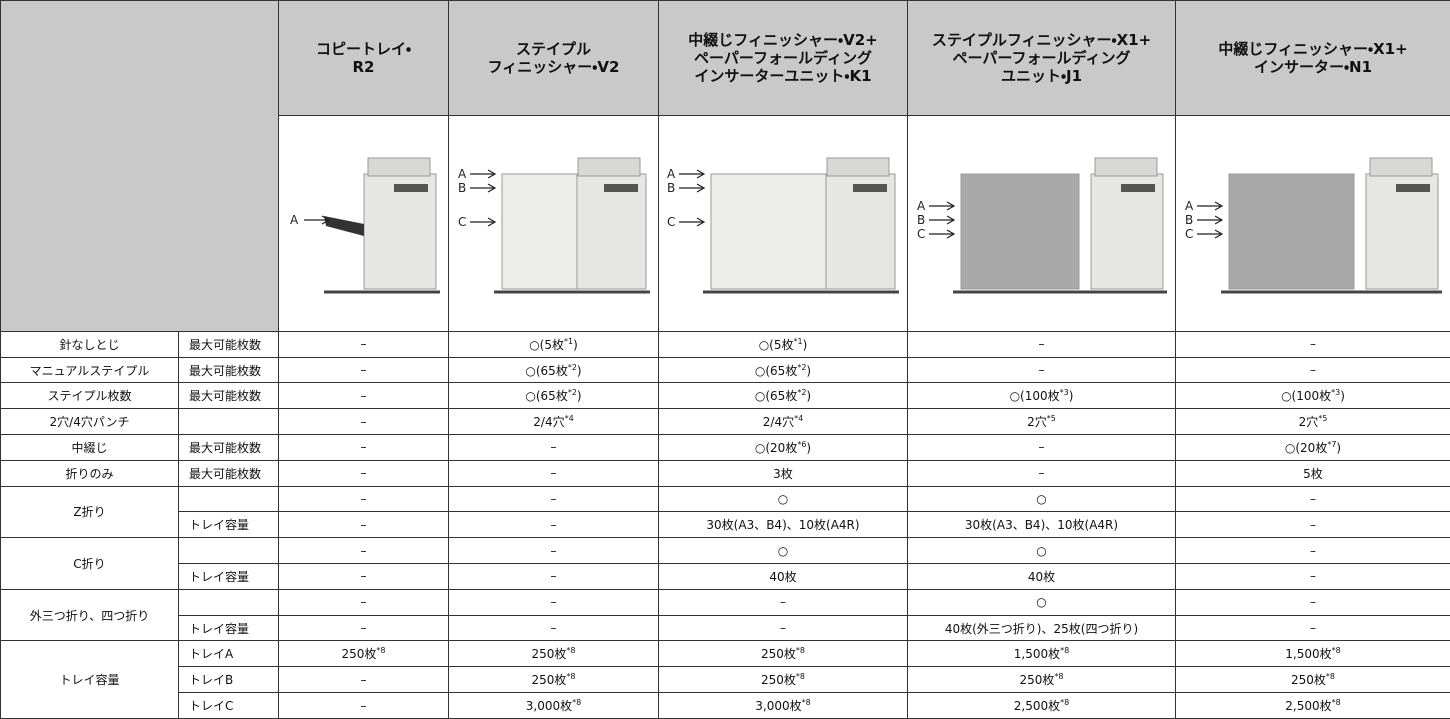 The width and height of the screenshot is (1450, 719). What do you see at coordinates (802, 444) in the screenshot?
I see `footnote-mark: *6` at bounding box center [802, 444].